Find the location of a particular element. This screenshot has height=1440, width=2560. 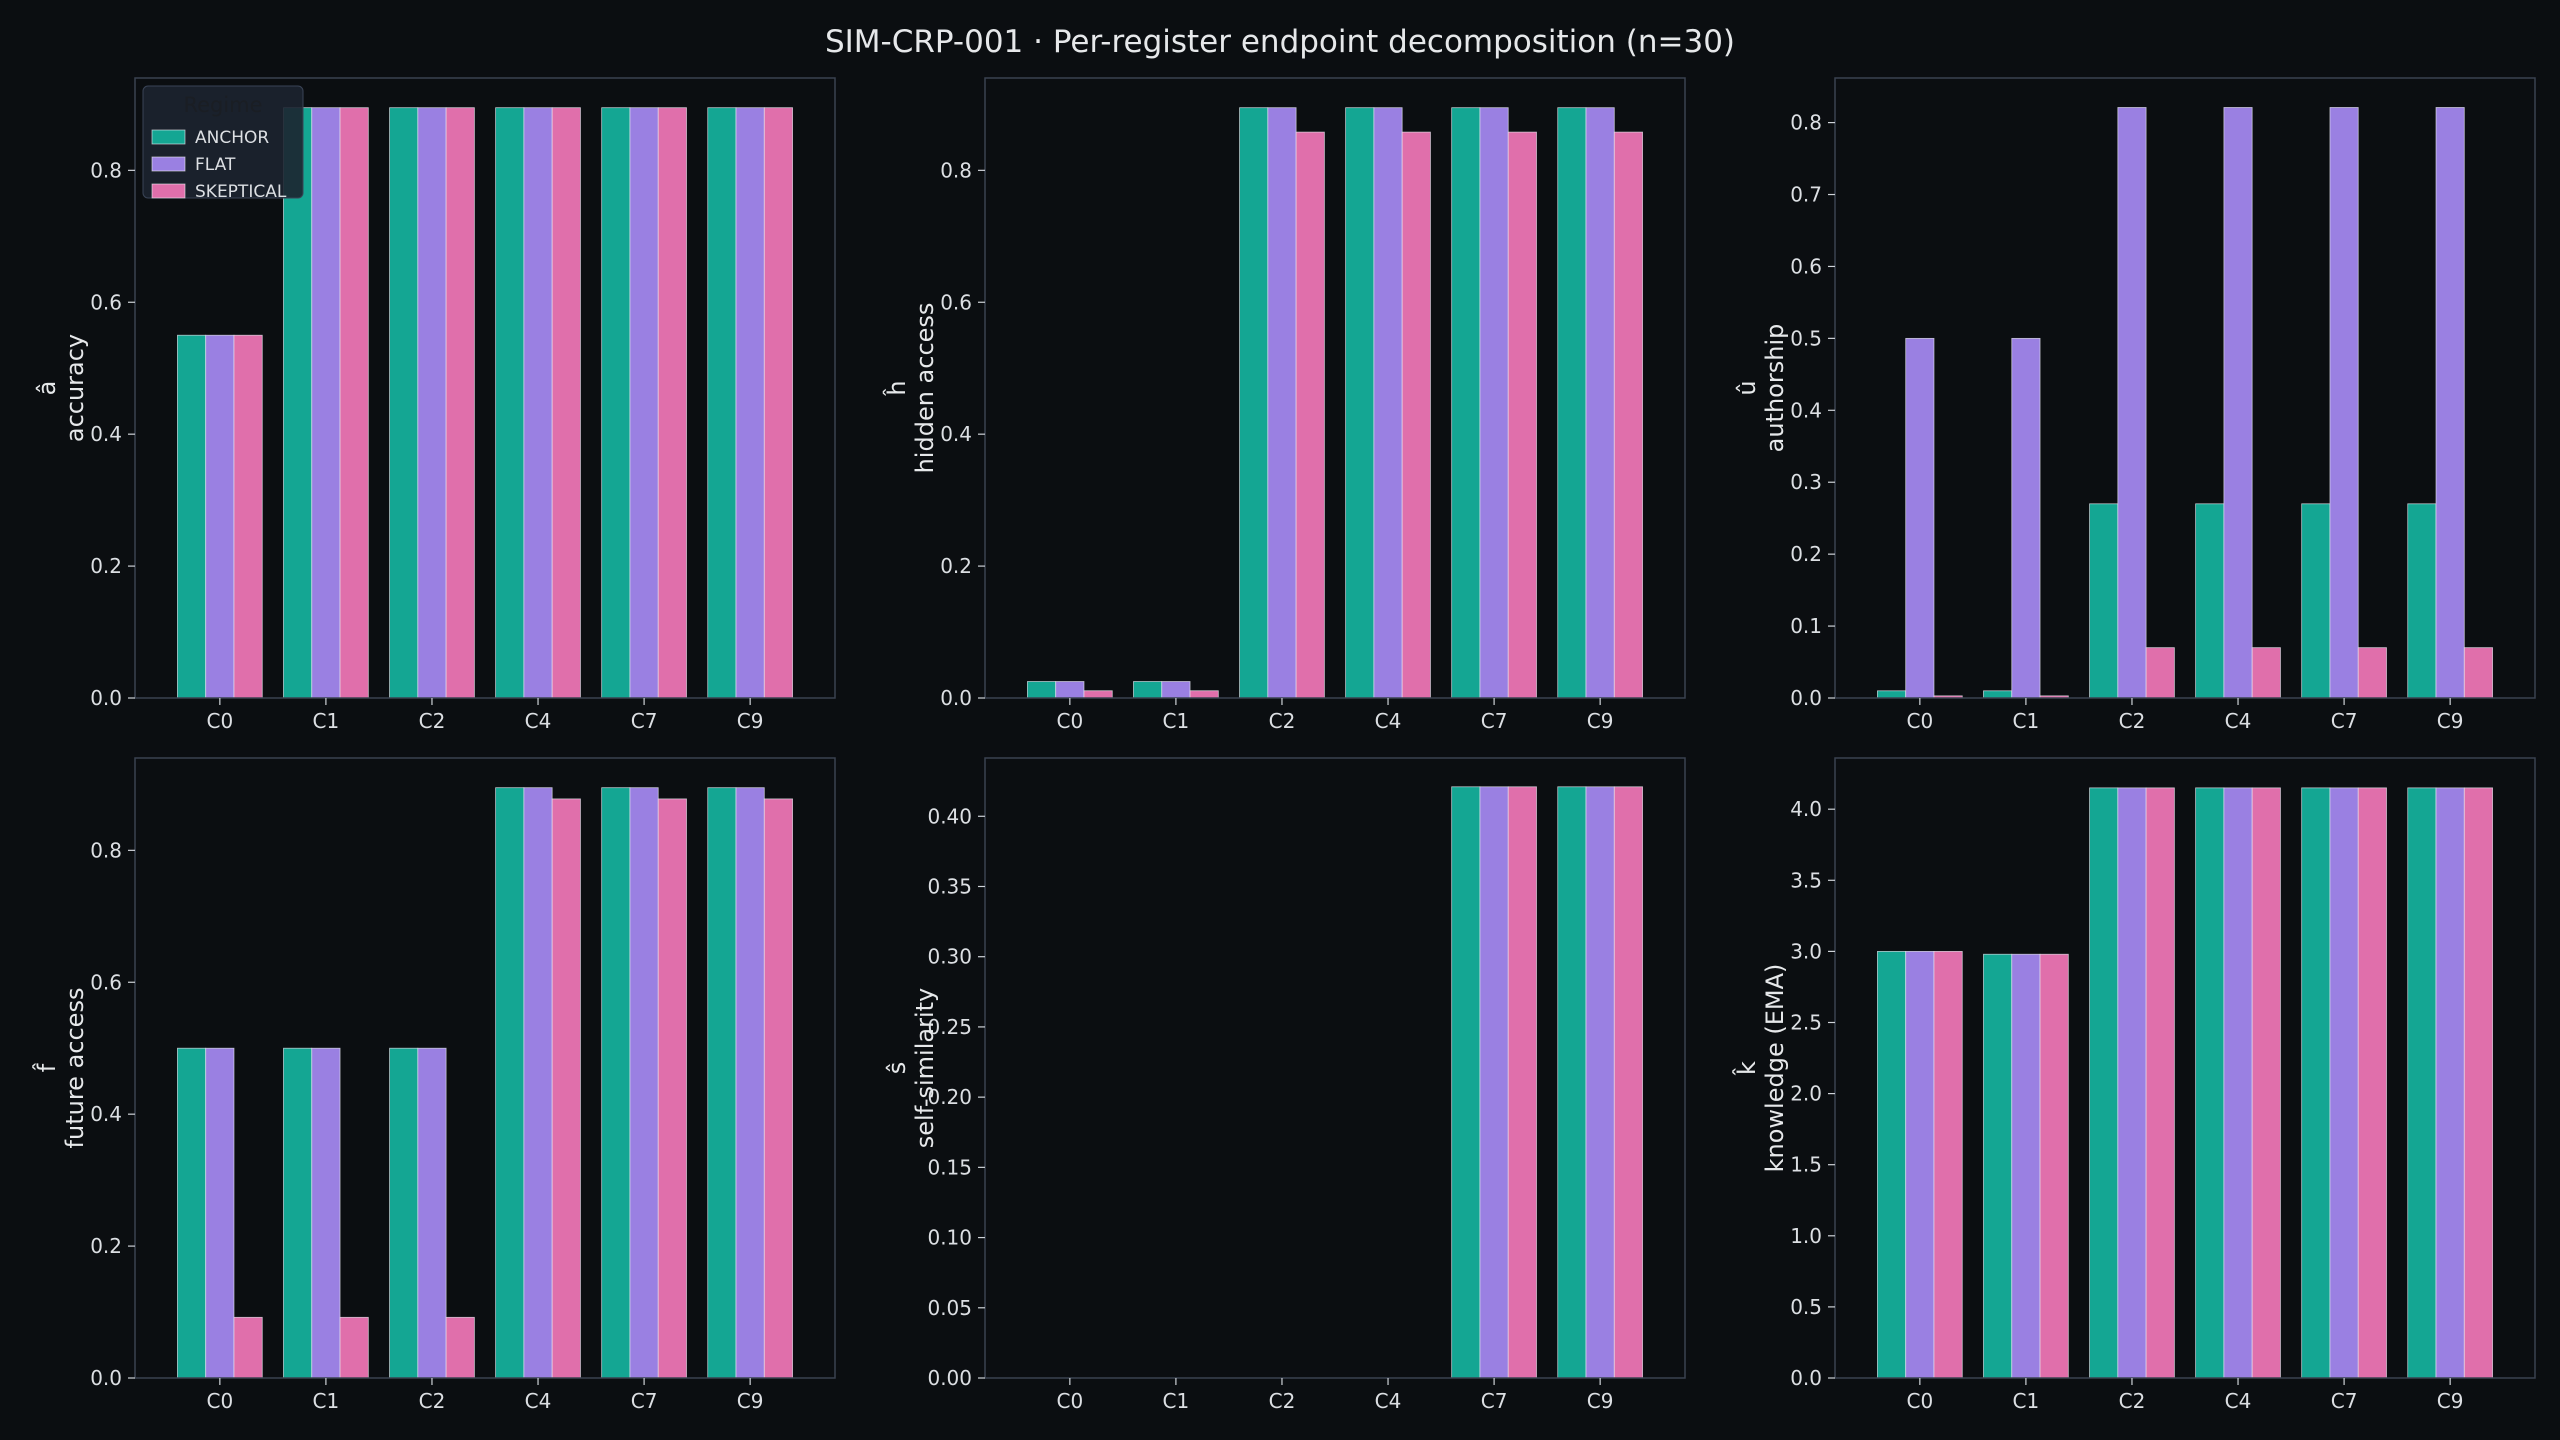

y-tick-label: 2.5 is located at coordinates (1806, 1022).